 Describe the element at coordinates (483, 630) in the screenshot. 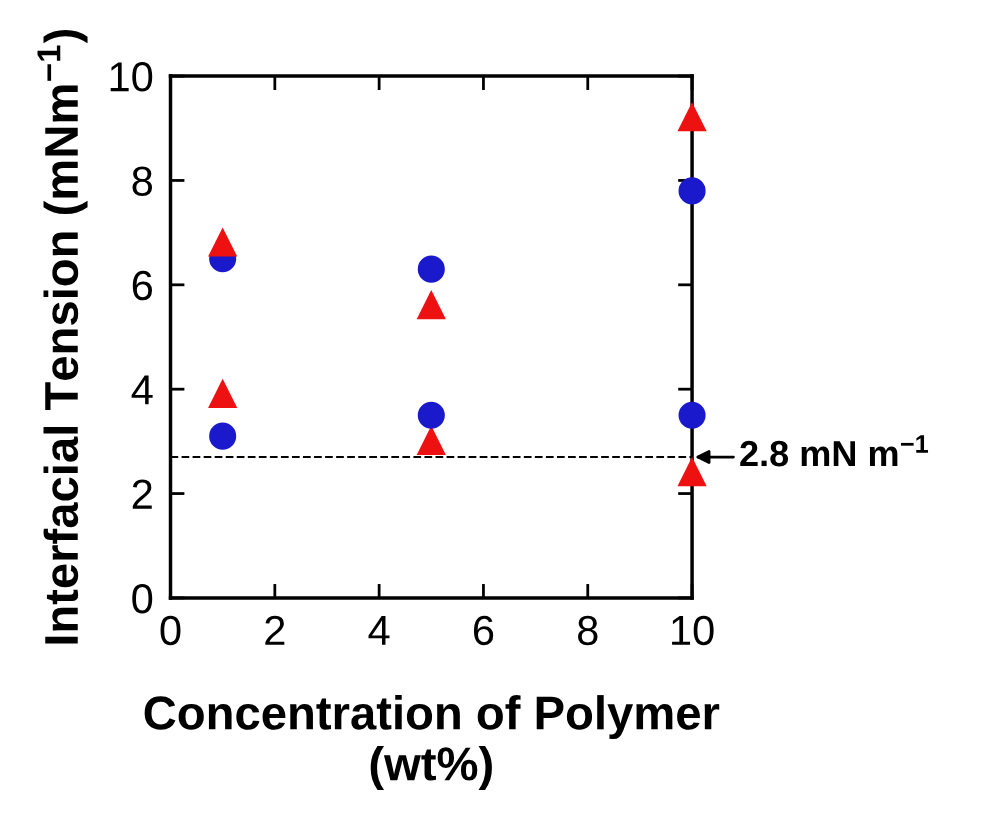

I see `x-tick-label: 6` at that location.